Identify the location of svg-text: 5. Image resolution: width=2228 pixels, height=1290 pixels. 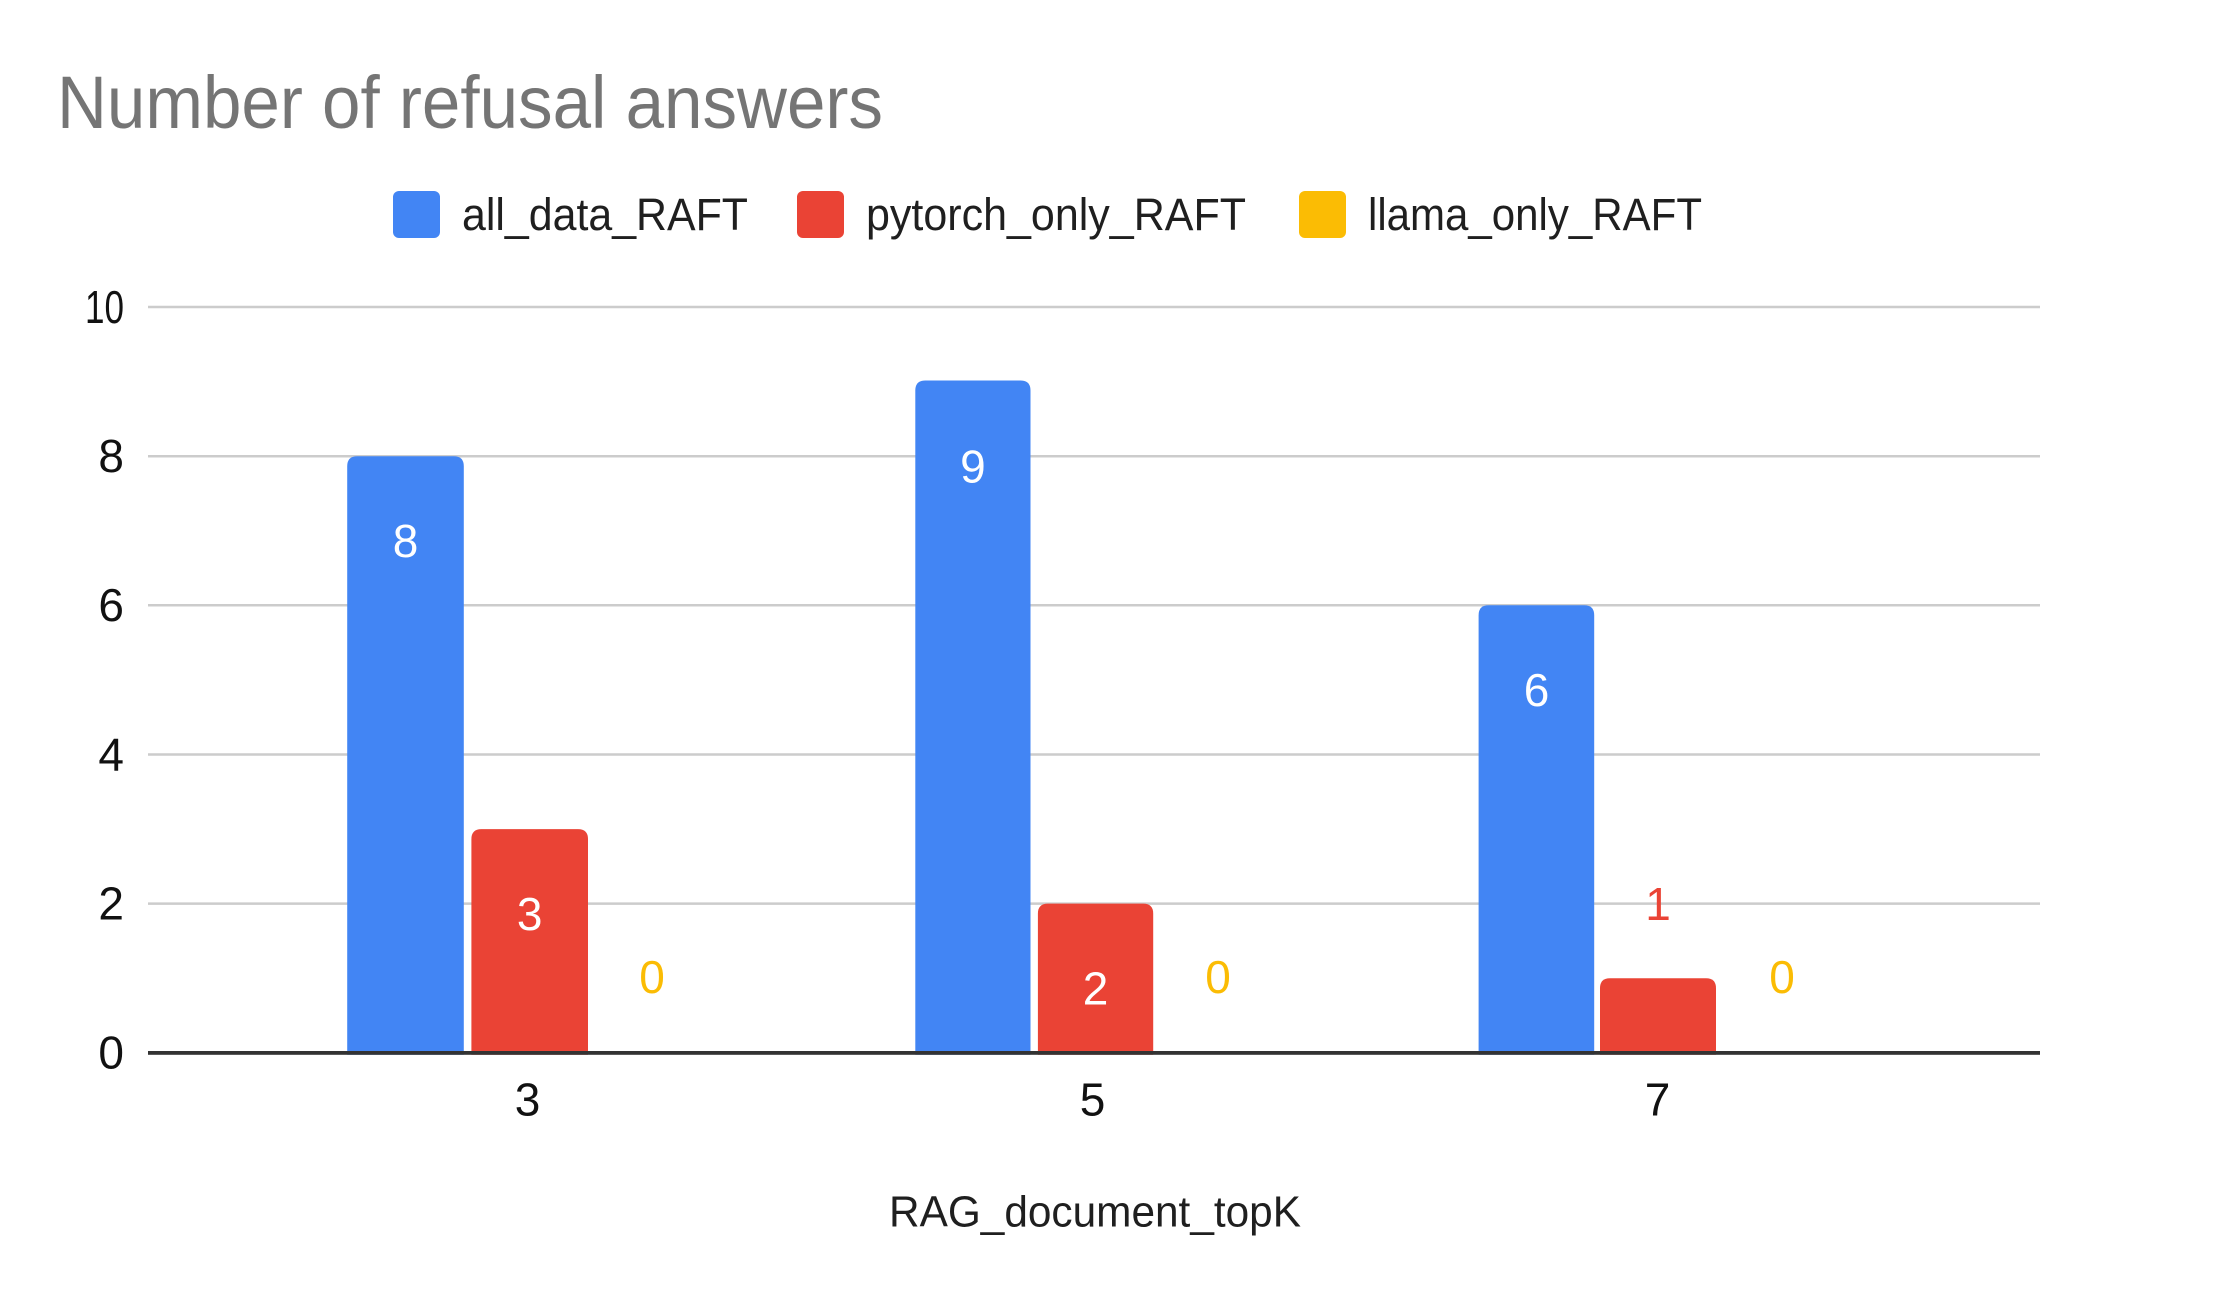
(1093, 1099).